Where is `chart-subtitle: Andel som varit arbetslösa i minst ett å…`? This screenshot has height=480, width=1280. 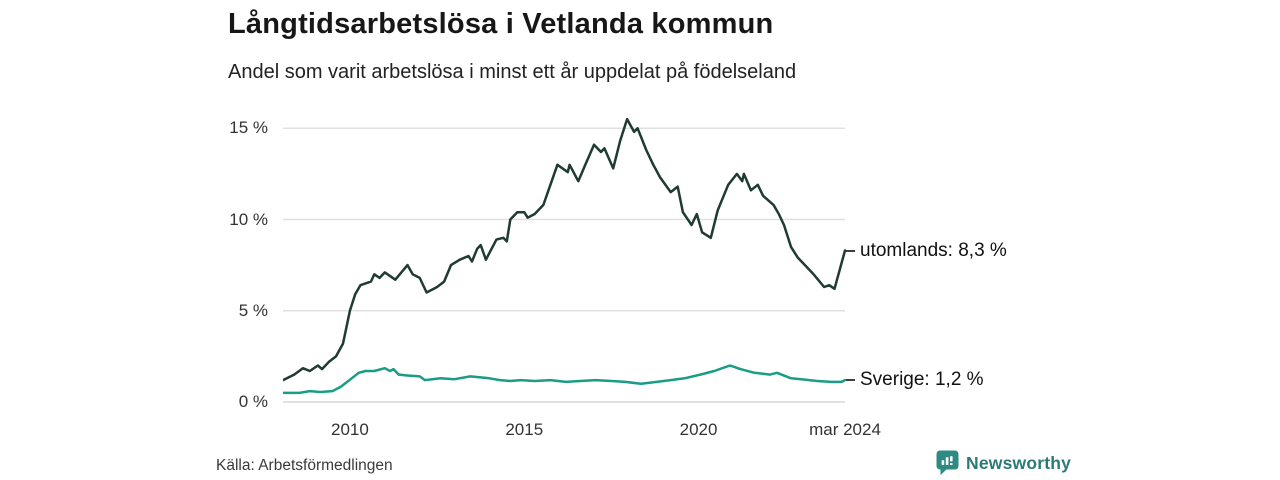 chart-subtitle: Andel som varit arbetslösa i minst ett å… is located at coordinates (512, 72).